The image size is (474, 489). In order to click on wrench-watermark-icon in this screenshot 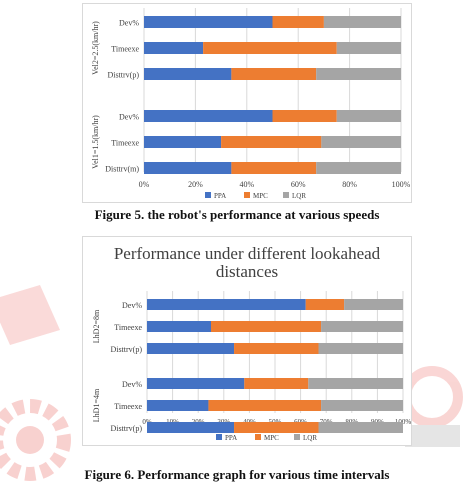, I will do `click(30, 315)`.